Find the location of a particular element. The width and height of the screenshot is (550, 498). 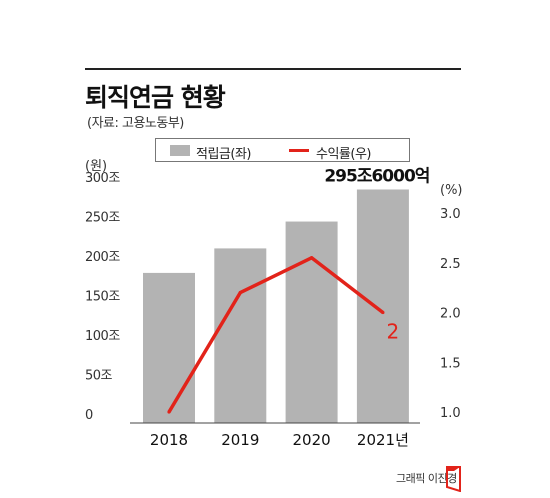

legend-bar-swatch is located at coordinates (180, 150).